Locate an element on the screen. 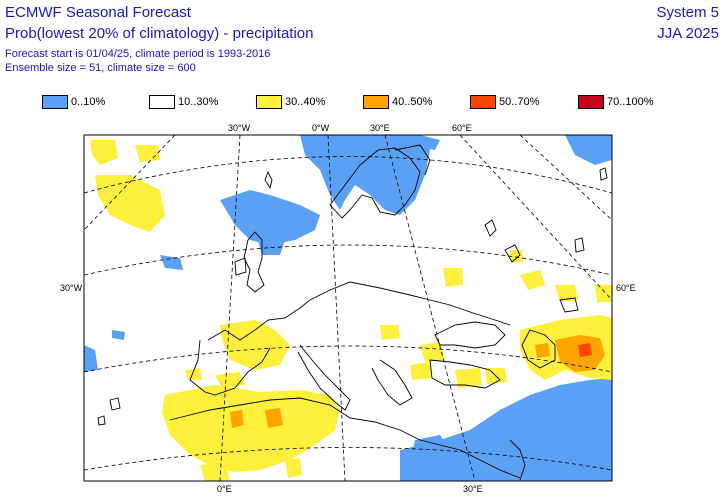 The height and width of the screenshot is (497, 725). title: ECMWF Seasonal Forecast is located at coordinates (98, 12).